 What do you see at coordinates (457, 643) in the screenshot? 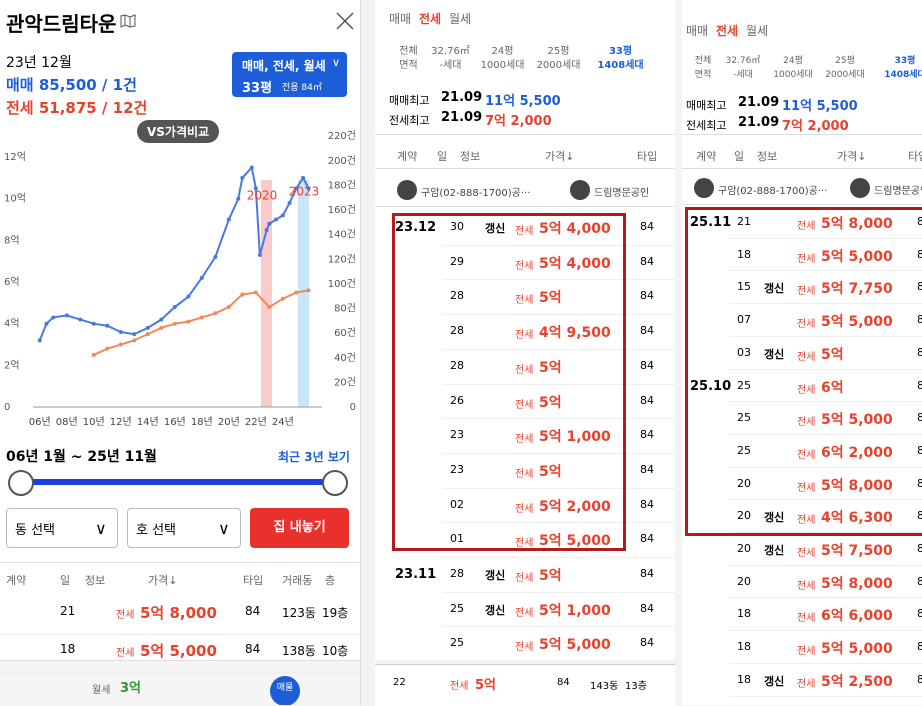
I see `day: 25` at bounding box center [457, 643].